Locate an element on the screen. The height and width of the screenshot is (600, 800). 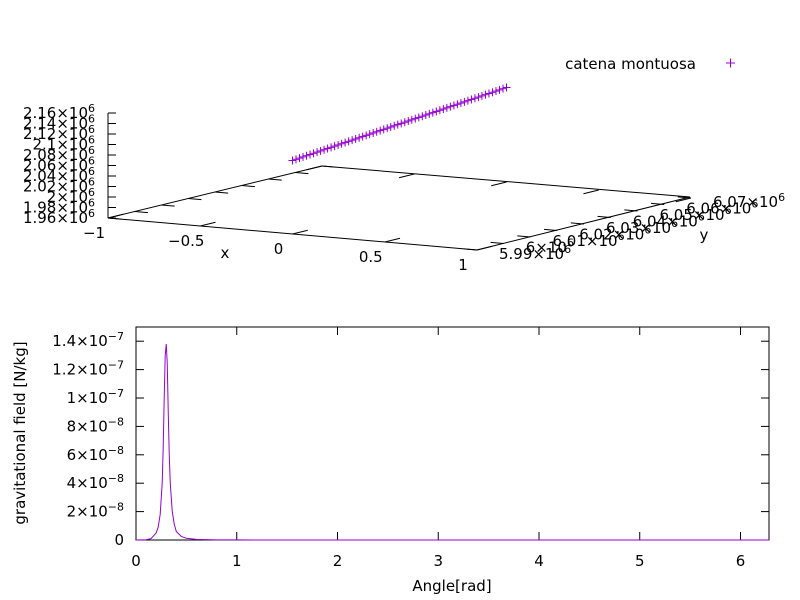
y-tick-label: 0 is located at coordinates (119, 540).